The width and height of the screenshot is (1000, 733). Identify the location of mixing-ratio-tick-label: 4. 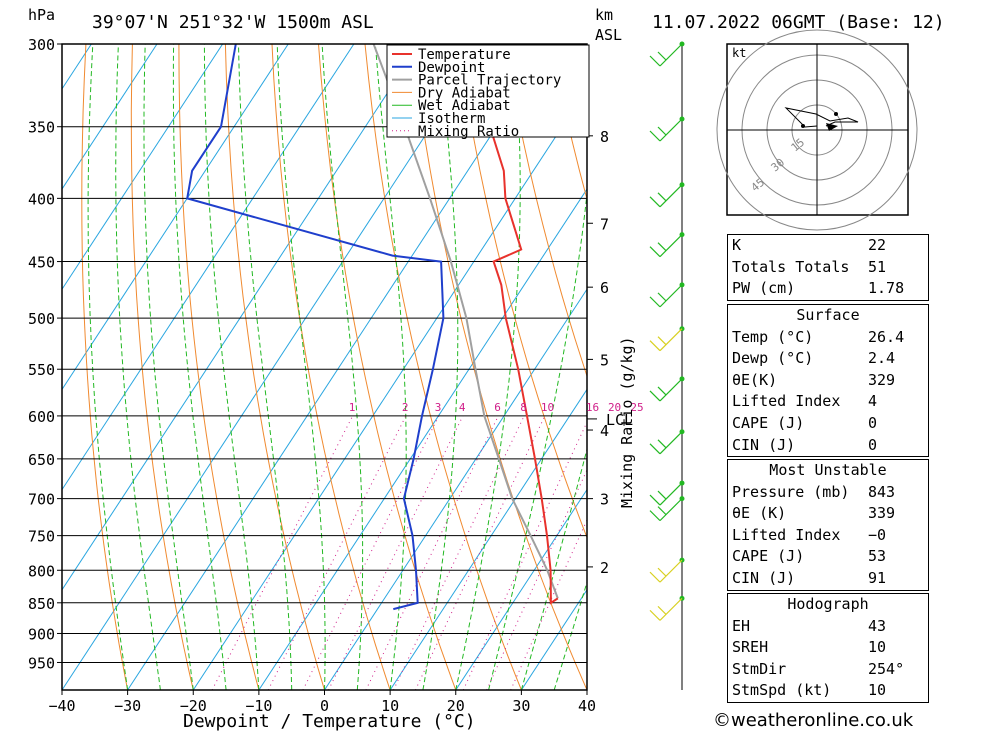
(462, 407).